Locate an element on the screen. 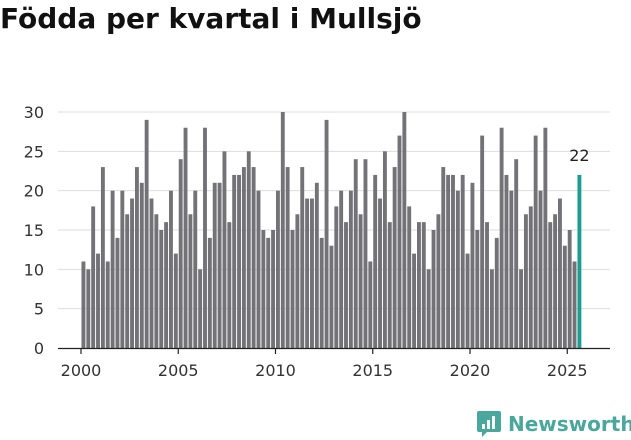 The width and height of the screenshot is (631, 440). bar-highlighted is located at coordinates (579, 261).